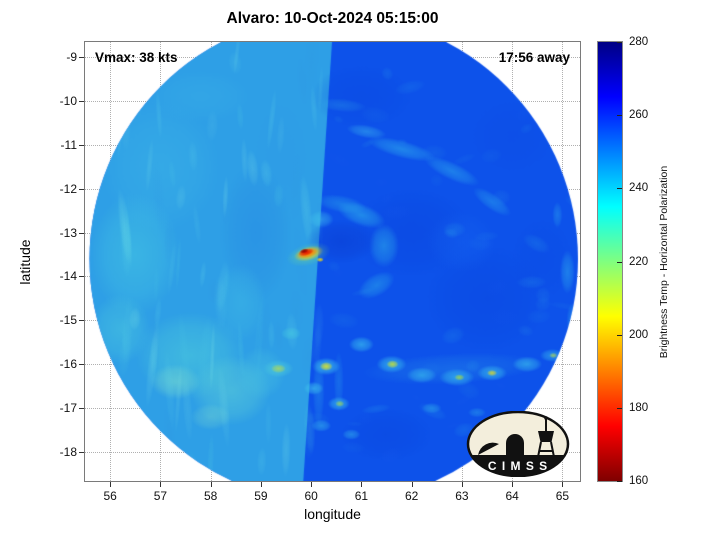 This screenshot has height=540, width=720. I want to click on colorbar-tick-label: 280, so click(639, 42).